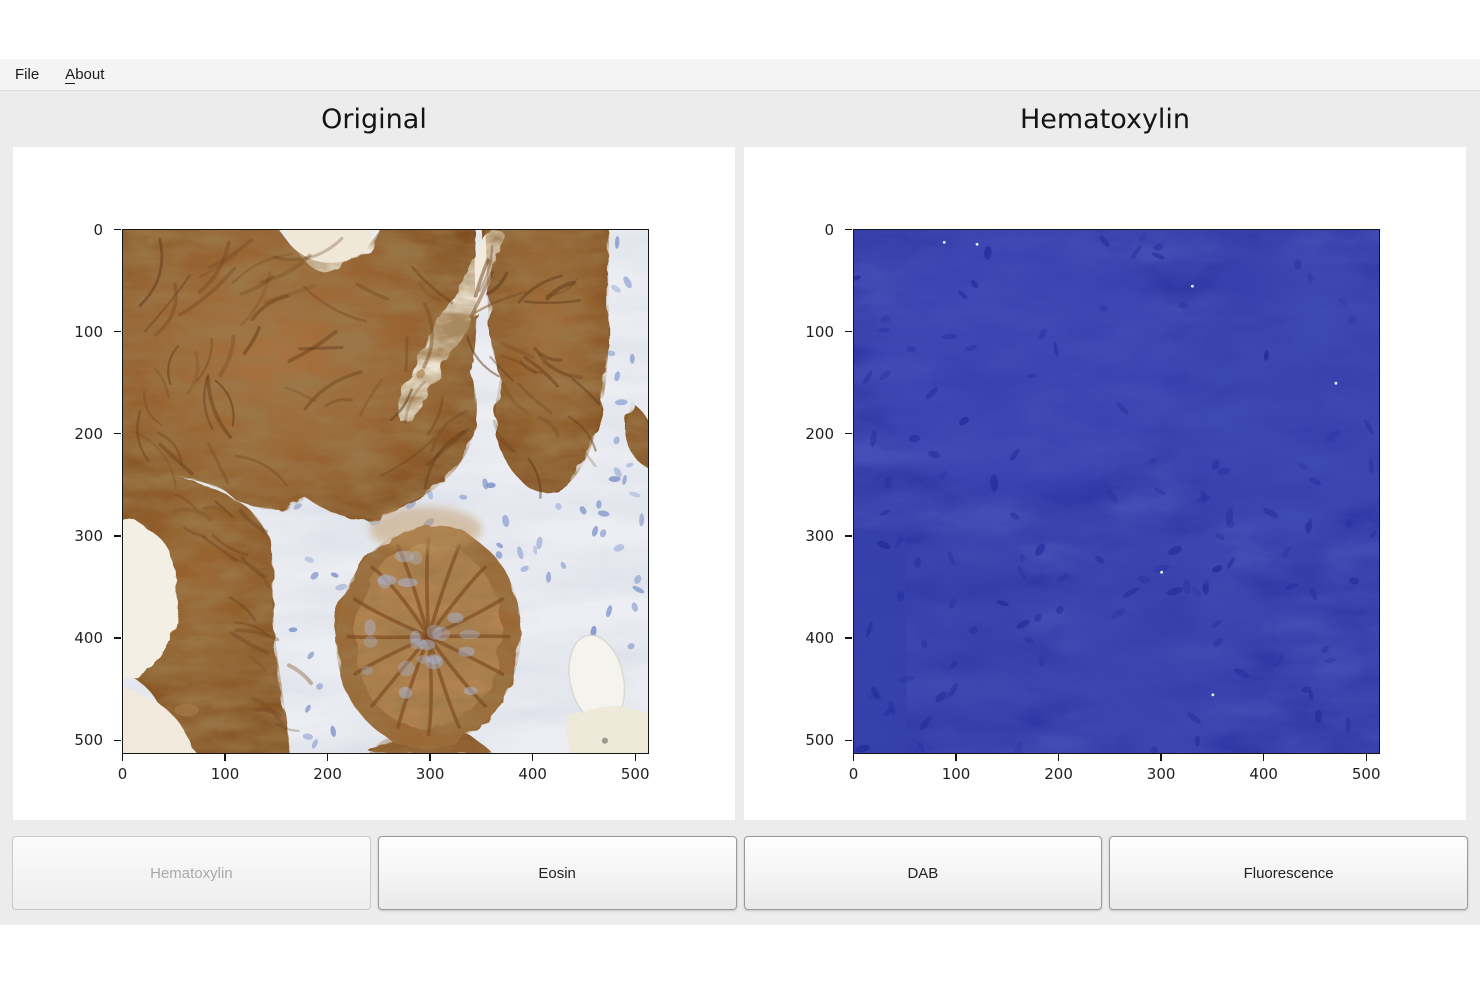  Describe the element at coordinates (740, 75) in the screenshot. I see `menu-bar: File About` at that location.